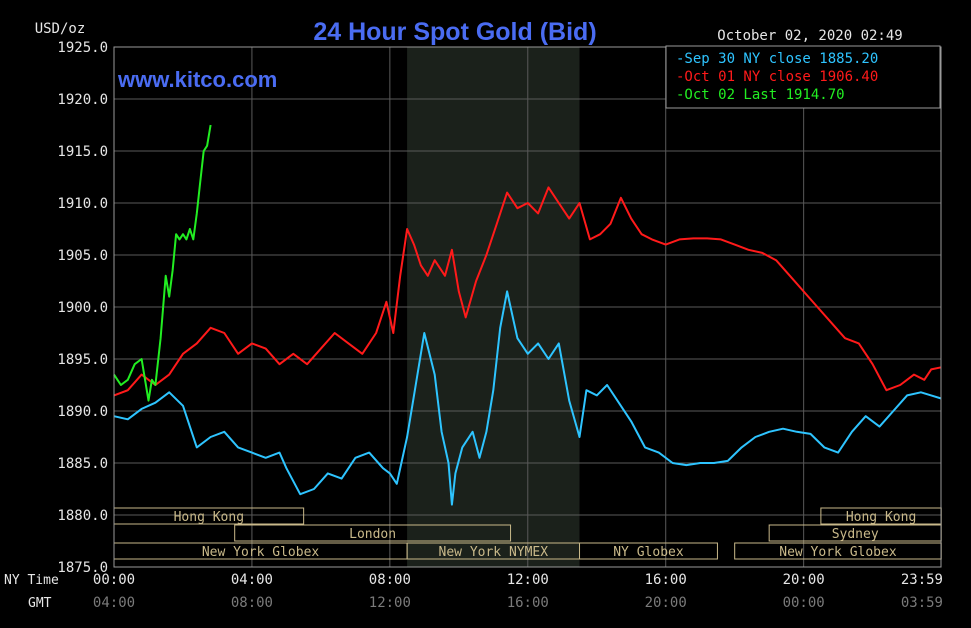 Image resolution: width=971 pixels, height=628 pixels. Describe the element at coordinates (82, 568) in the screenshot. I see `y-tick-label: 1875.0` at that location.